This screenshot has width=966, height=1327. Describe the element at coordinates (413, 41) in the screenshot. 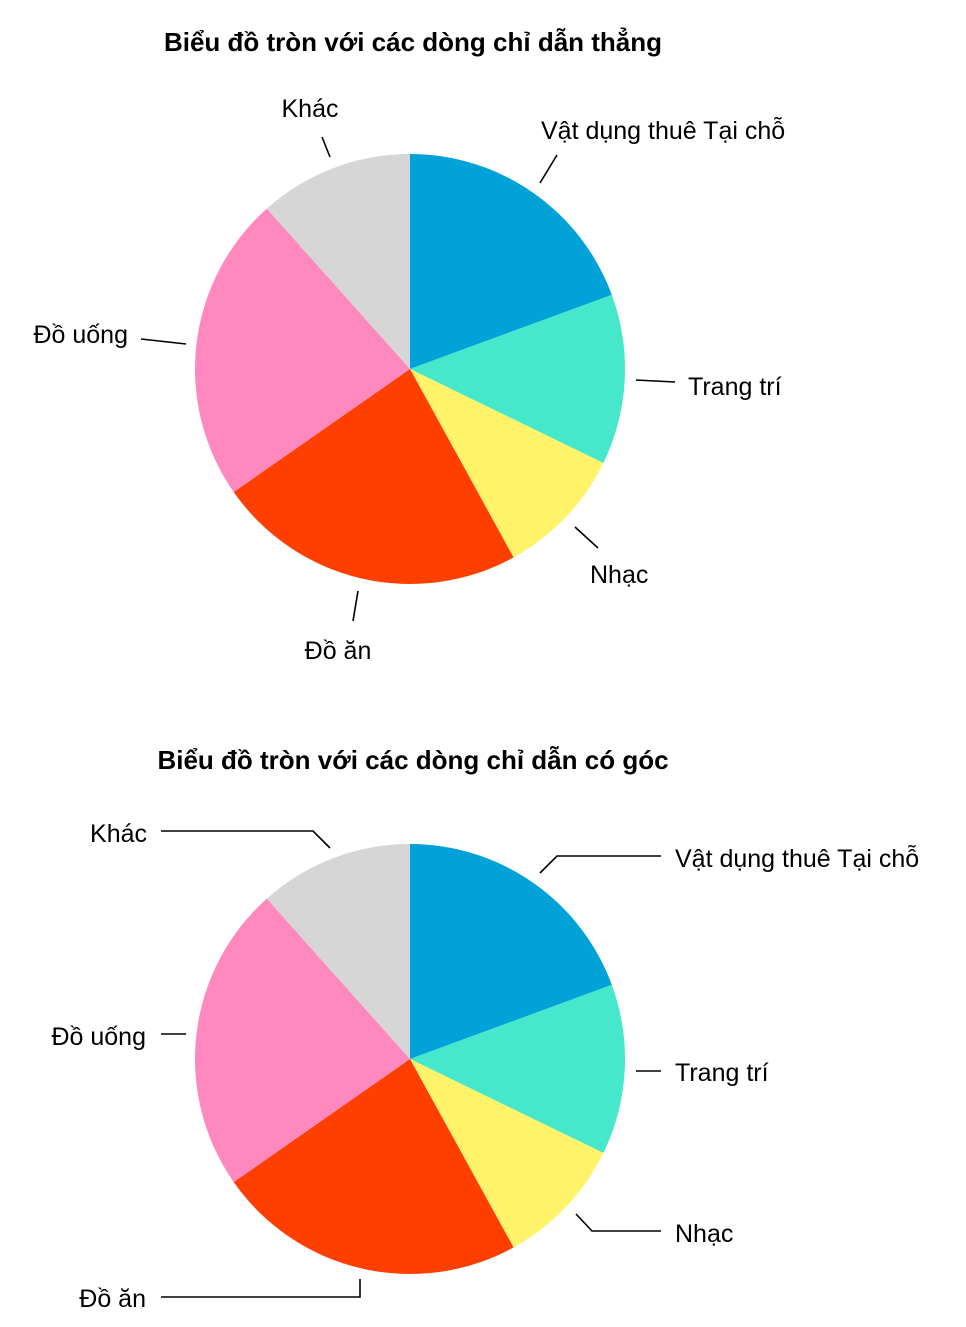

I see `chart-title-straight: Biểu đồ tròn với các dòng chỉ dẫn thẳng` at that location.